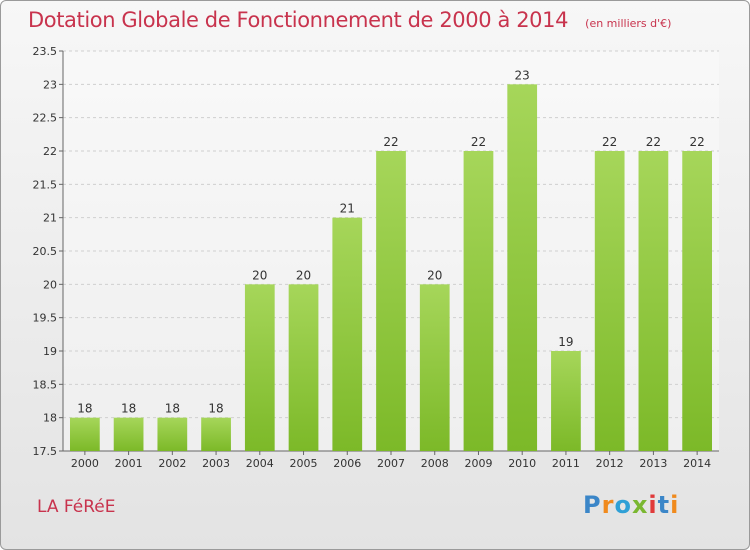 Image resolution: width=750 pixels, height=550 pixels. I want to click on y-tick-label: 18.5, so click(45, 384).